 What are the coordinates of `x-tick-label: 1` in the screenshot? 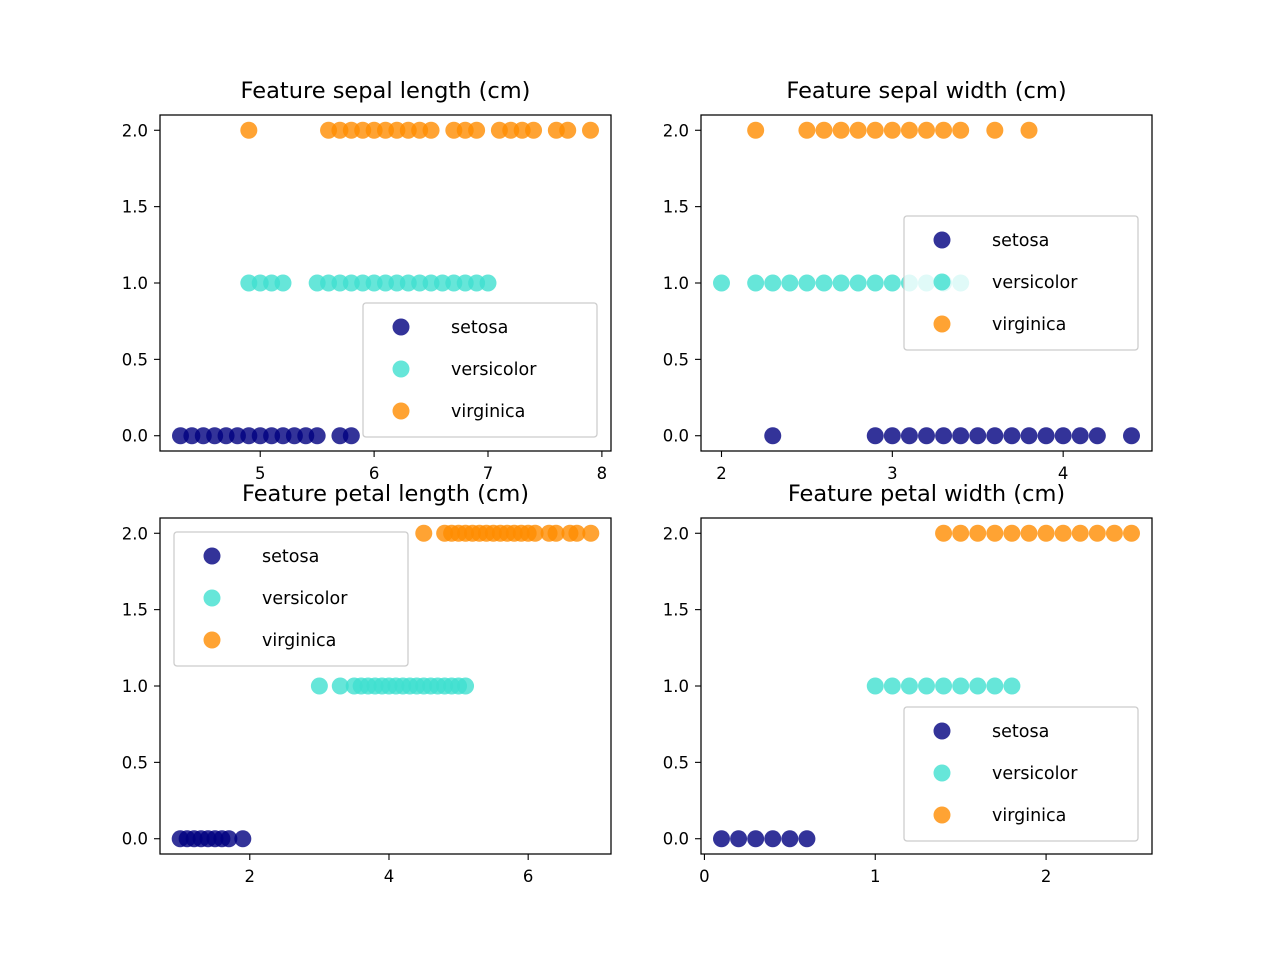 It's located at (875, 876).